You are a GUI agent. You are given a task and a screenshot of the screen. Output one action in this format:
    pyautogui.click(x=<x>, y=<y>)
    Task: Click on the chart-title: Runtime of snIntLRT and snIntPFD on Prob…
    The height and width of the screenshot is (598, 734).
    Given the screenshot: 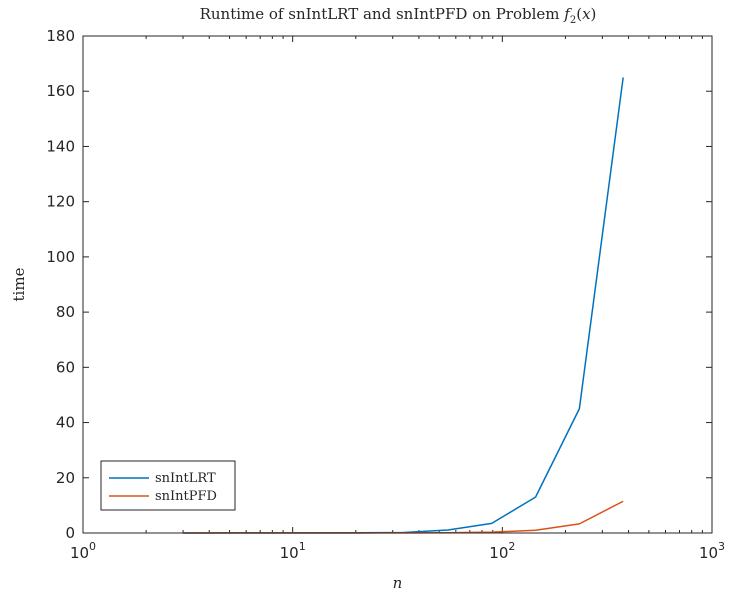 What is the action you would take?
    pyautogui.click(x=398, y=15)
    